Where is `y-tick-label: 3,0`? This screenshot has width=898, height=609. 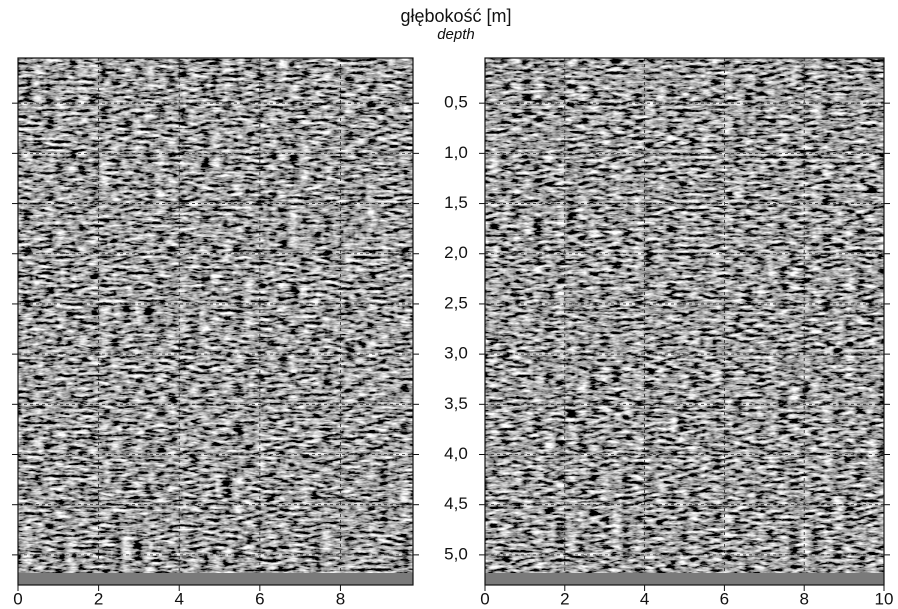
y-tick-label: 3,0 is located at coordinates (456, 353).